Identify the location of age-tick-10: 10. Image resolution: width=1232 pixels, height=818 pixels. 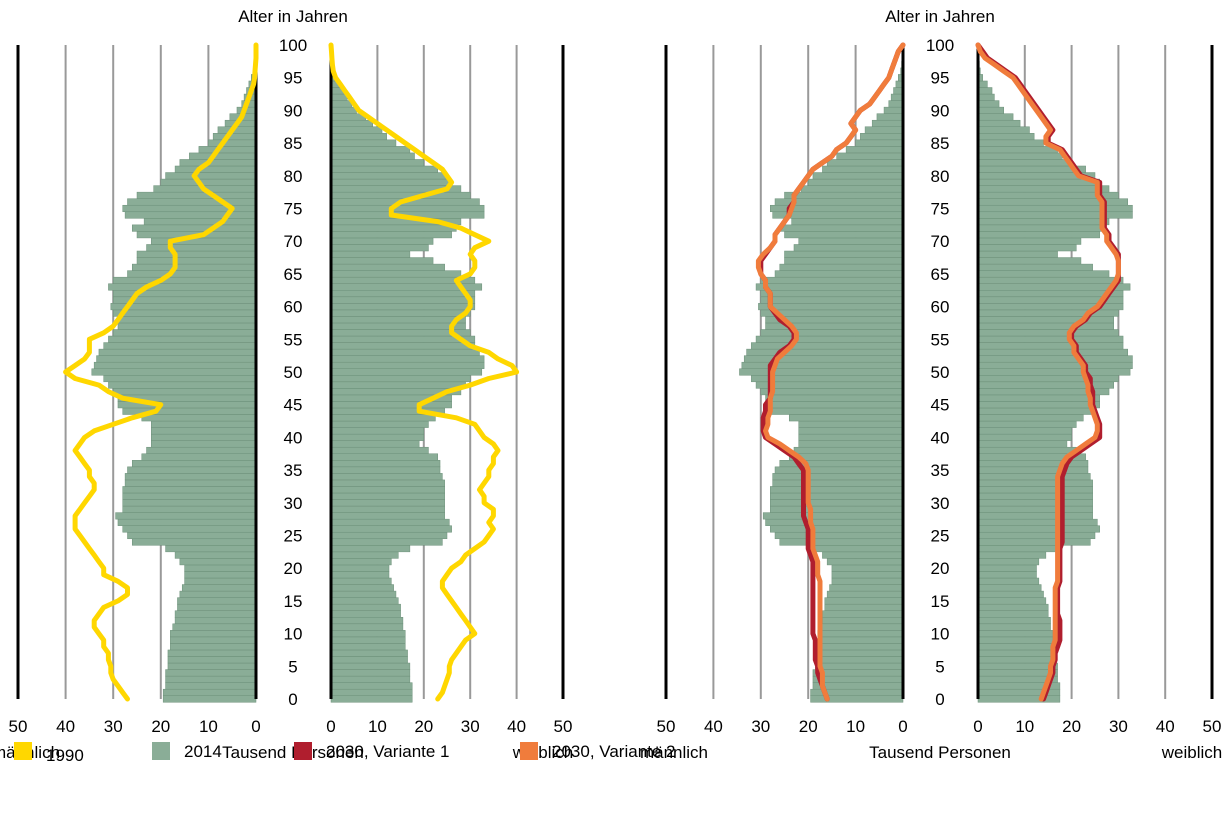
(293, 634).